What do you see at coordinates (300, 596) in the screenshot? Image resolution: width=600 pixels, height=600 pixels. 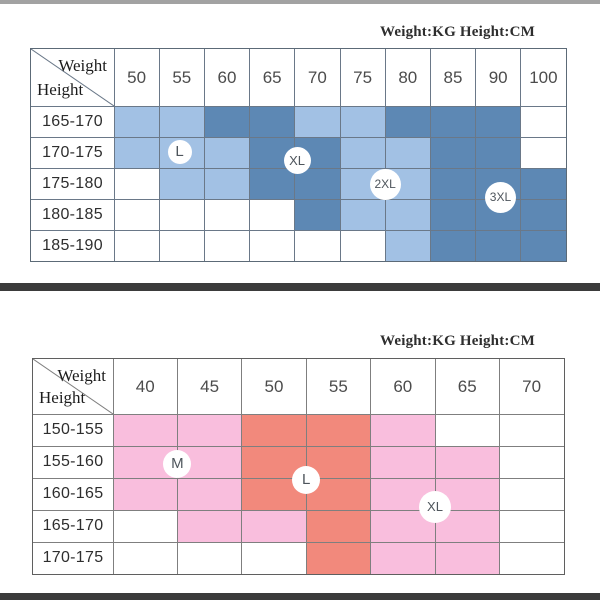 I see `bottom-edge-bar` at bounding box center [300, 596].